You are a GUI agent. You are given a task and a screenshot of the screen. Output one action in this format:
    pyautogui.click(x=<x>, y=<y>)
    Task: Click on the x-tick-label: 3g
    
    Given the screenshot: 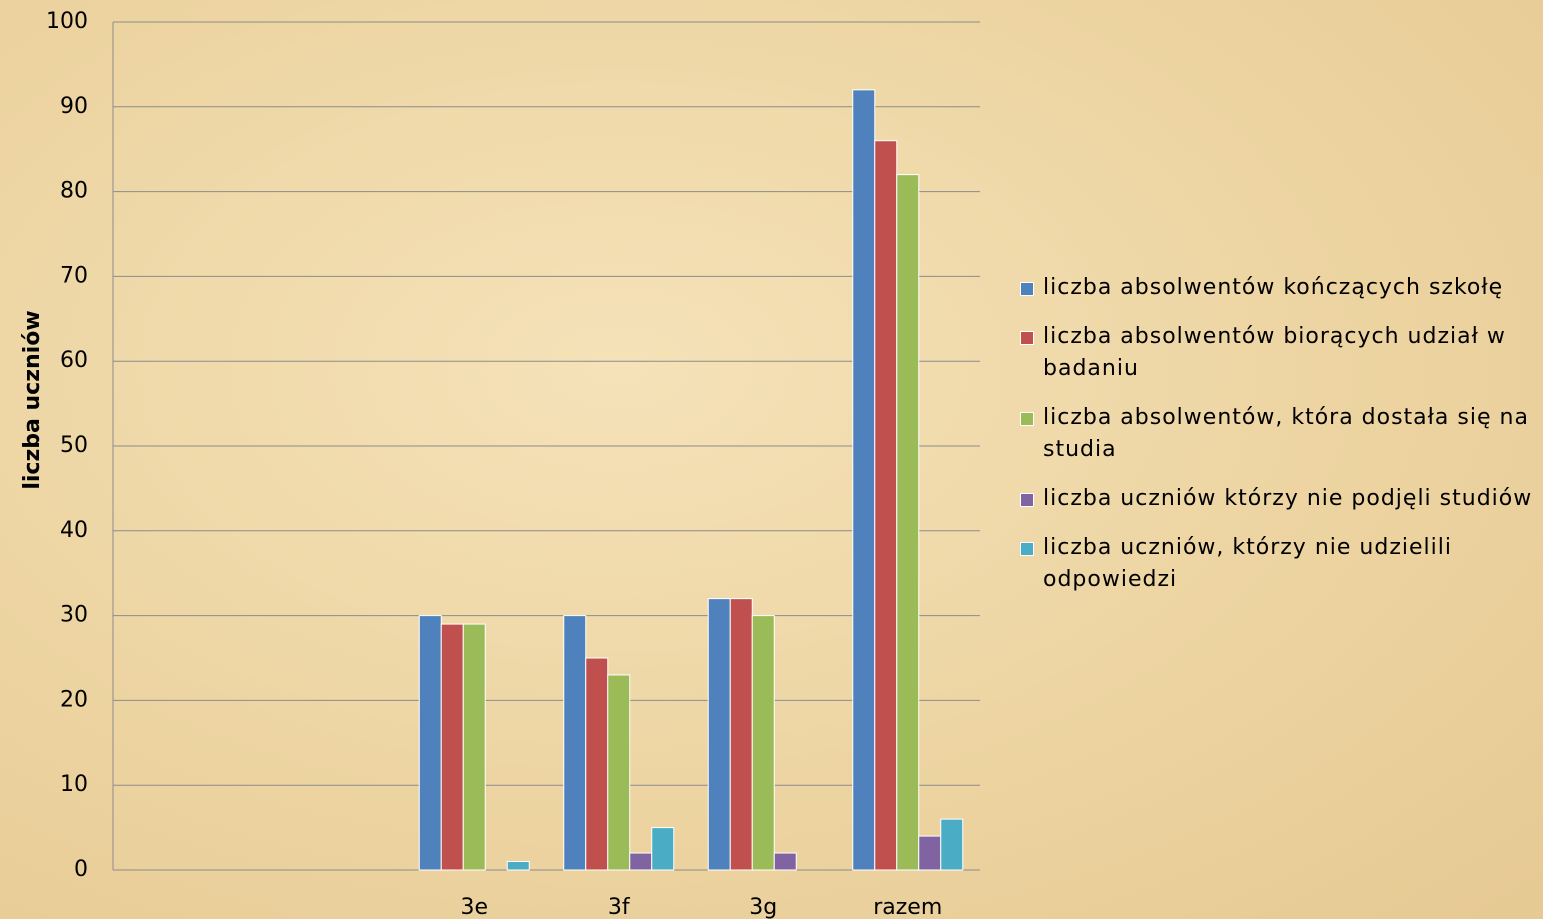 What is the action you would take?
    pyautogui.click(x=763, y=907)
    